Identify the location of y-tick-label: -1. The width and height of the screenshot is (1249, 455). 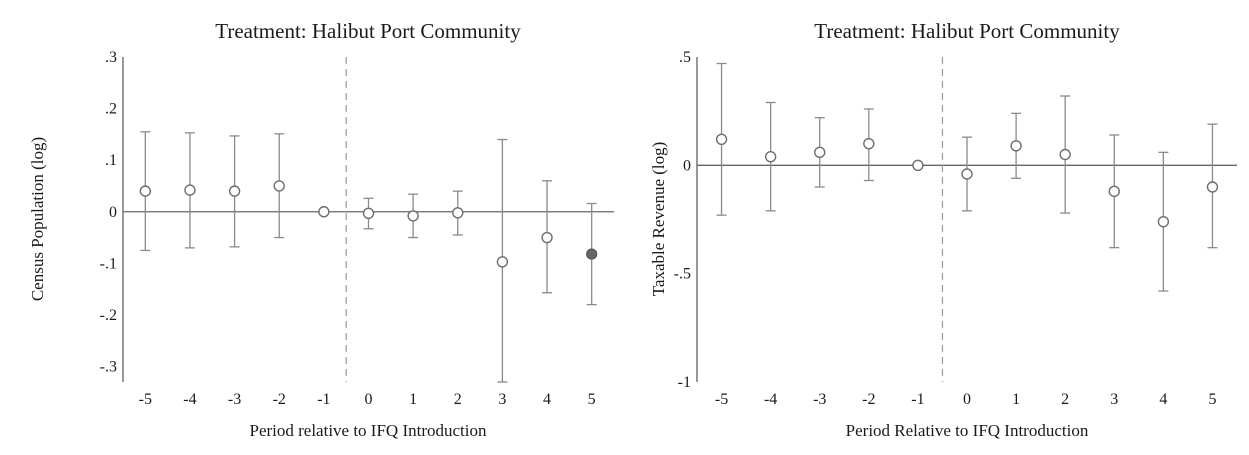
(684, 382).